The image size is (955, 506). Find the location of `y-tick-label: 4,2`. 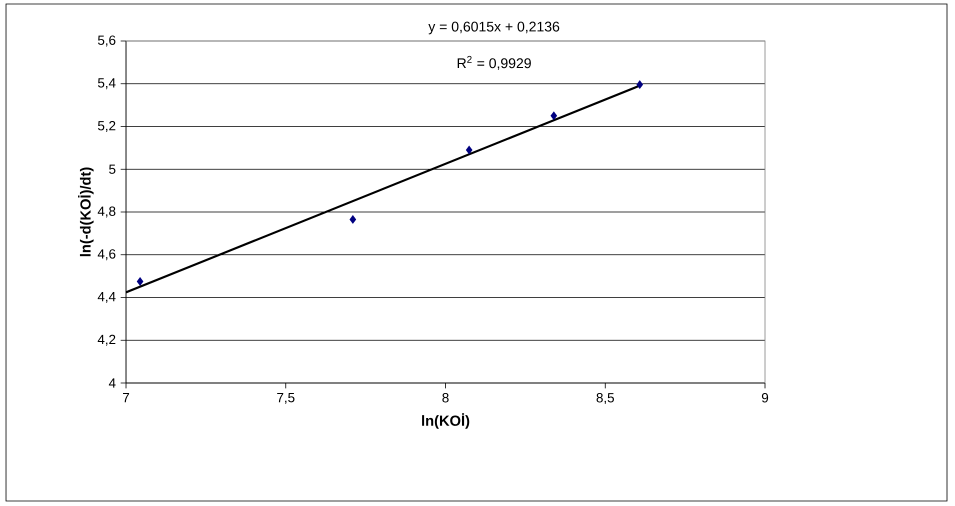

y-tick-label: 4,2 is located at coordinates (107, 340).